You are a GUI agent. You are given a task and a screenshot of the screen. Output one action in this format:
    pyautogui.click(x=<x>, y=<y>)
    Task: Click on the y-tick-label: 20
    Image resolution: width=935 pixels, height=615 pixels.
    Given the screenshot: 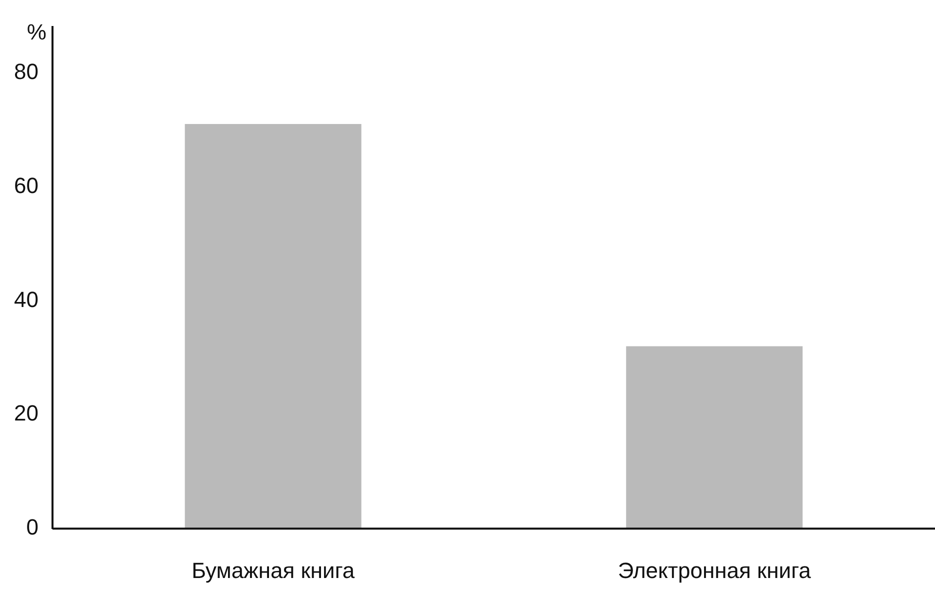 What is the action you would take?
    pyautogui.click(x=26, y=413)
    